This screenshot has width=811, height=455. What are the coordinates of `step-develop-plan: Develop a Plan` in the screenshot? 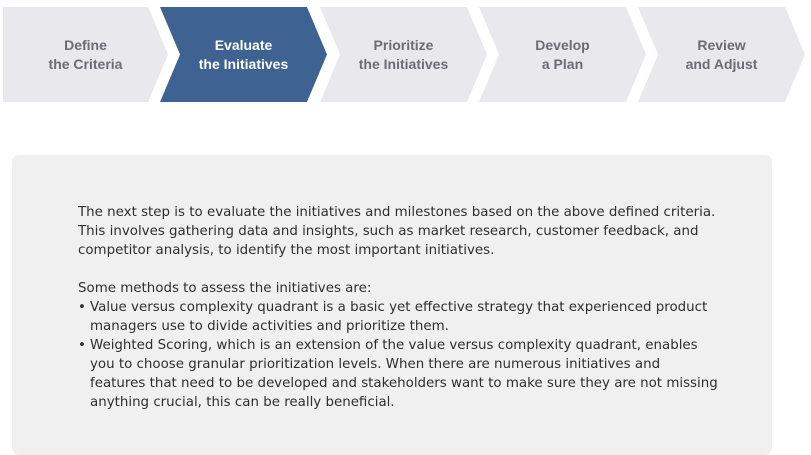 It's located at (562, 54).